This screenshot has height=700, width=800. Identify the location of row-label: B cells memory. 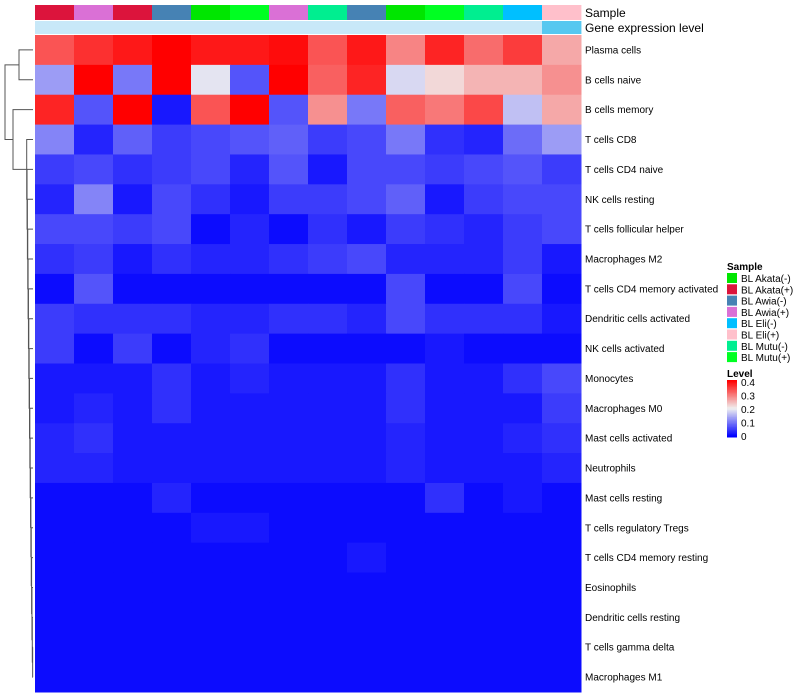
(619, 110).